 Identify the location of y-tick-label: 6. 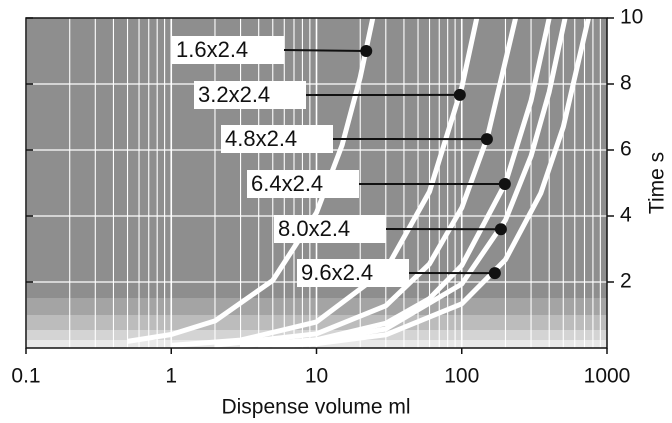
(626, 149).